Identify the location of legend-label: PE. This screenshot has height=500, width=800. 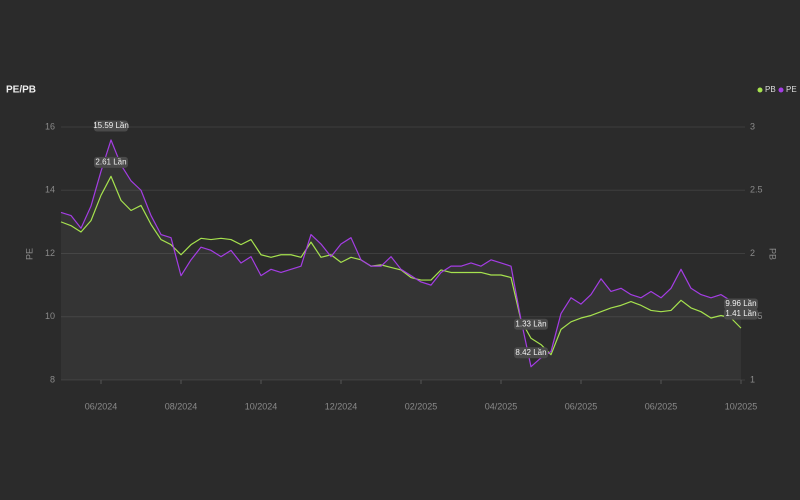
(791, 89).